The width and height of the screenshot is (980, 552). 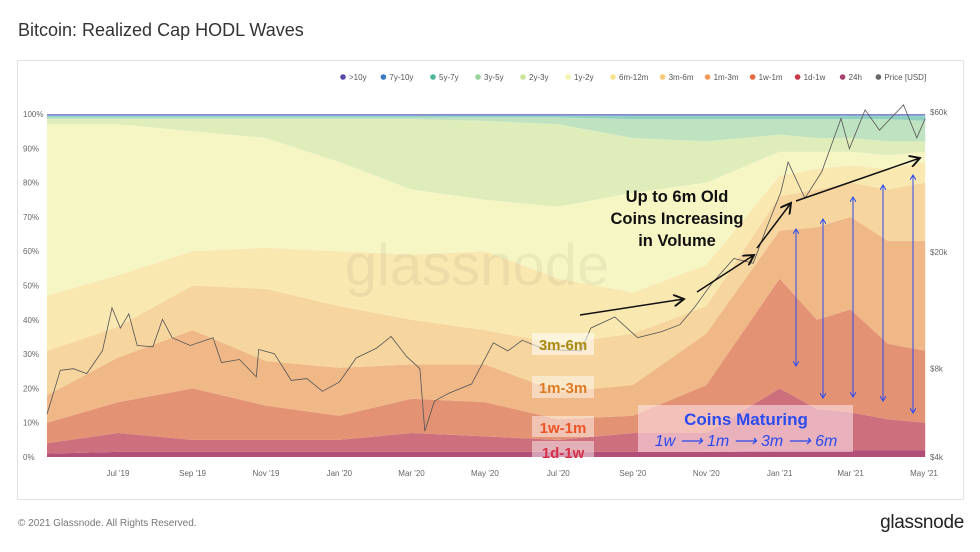 What do you see at coordinates (677, 197) in the screenshot?
I see `annotation-line: Up to 6m Old` at bounding box center [677, 197].